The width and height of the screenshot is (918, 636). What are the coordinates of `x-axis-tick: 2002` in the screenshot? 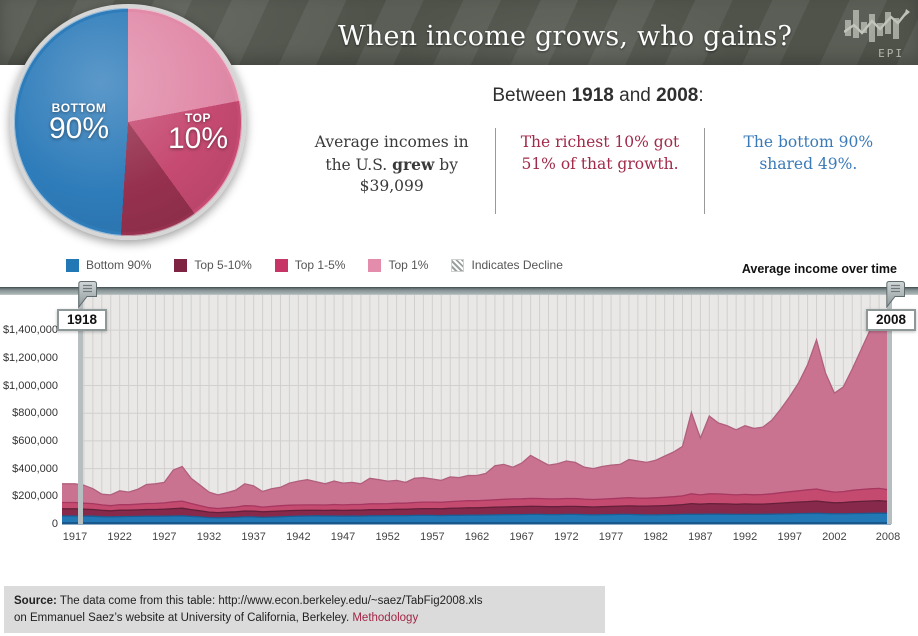 It's located at (834, 537).